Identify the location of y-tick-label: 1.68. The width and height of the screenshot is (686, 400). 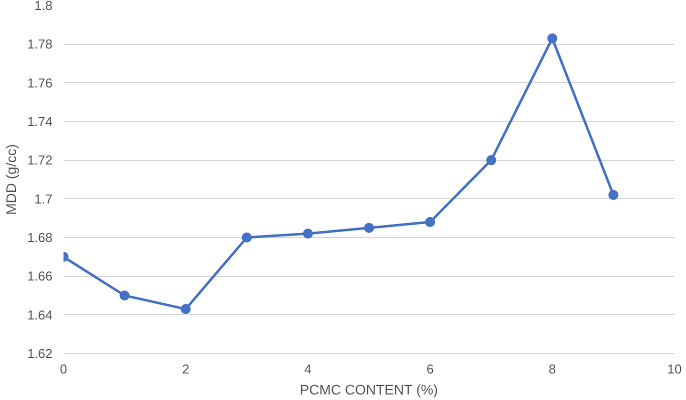
(40, 237).